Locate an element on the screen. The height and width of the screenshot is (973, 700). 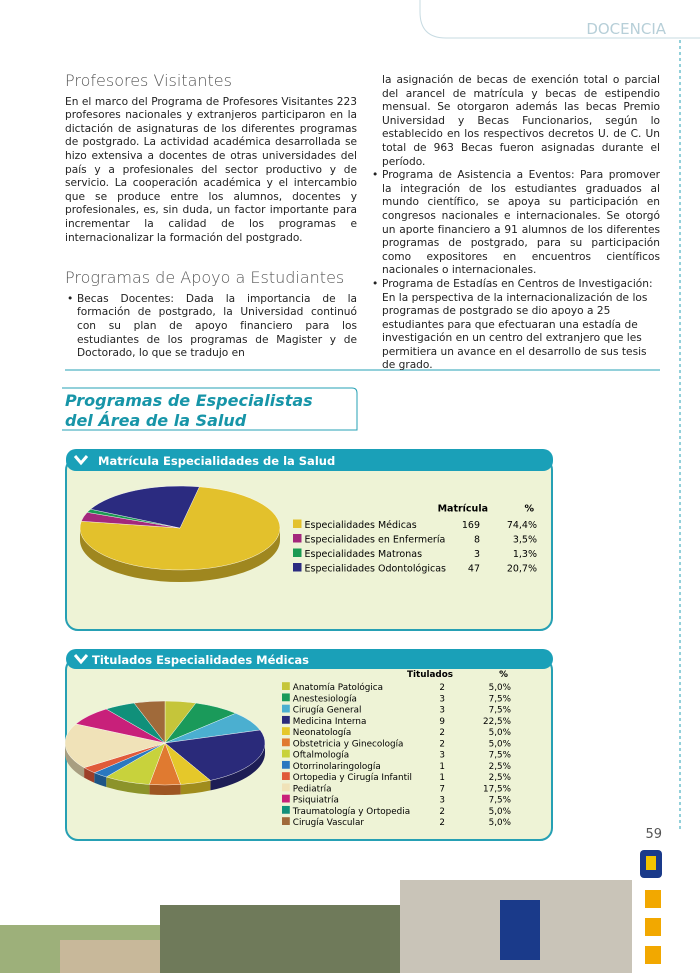
title-frame is located at coordinates (210, 409).